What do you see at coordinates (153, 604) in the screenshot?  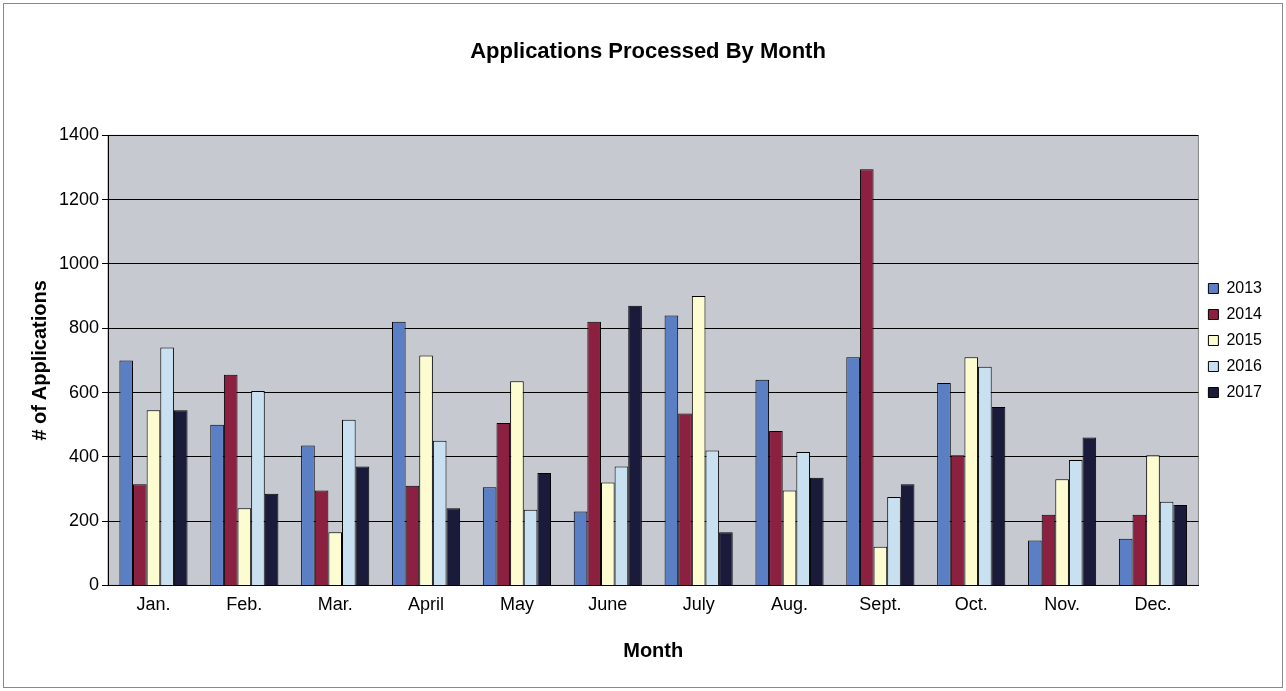 I see `x-tick-label: Jan.` at bounding box center [153, 604].